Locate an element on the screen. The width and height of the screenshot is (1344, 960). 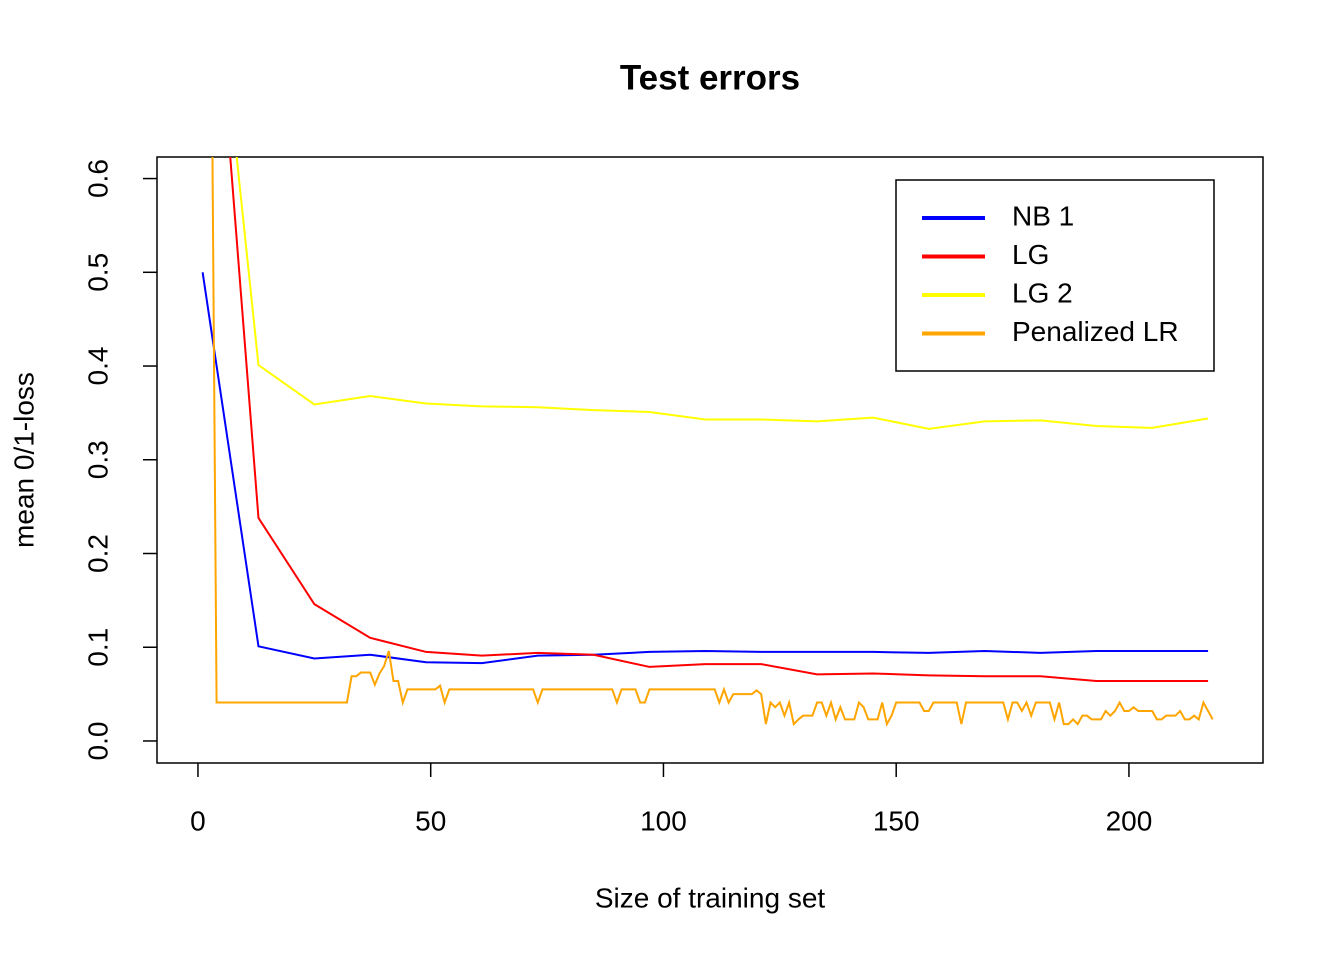
legend-label: Penalized LR is located at coordinates (1095, 331).